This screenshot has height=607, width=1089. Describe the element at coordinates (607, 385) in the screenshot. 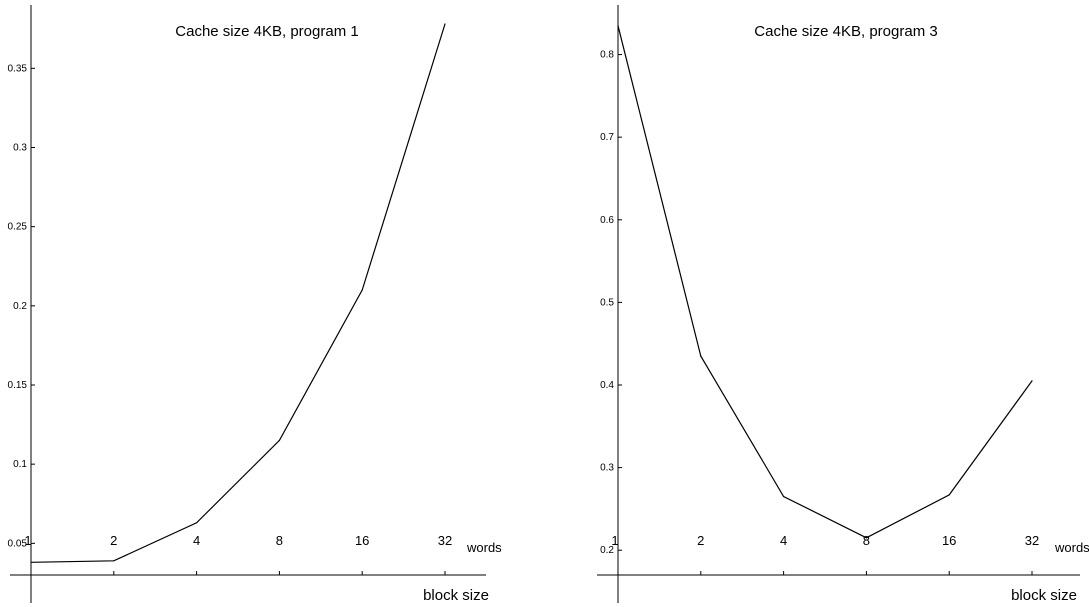

I see `y-tick-label: 0.4` at that location.